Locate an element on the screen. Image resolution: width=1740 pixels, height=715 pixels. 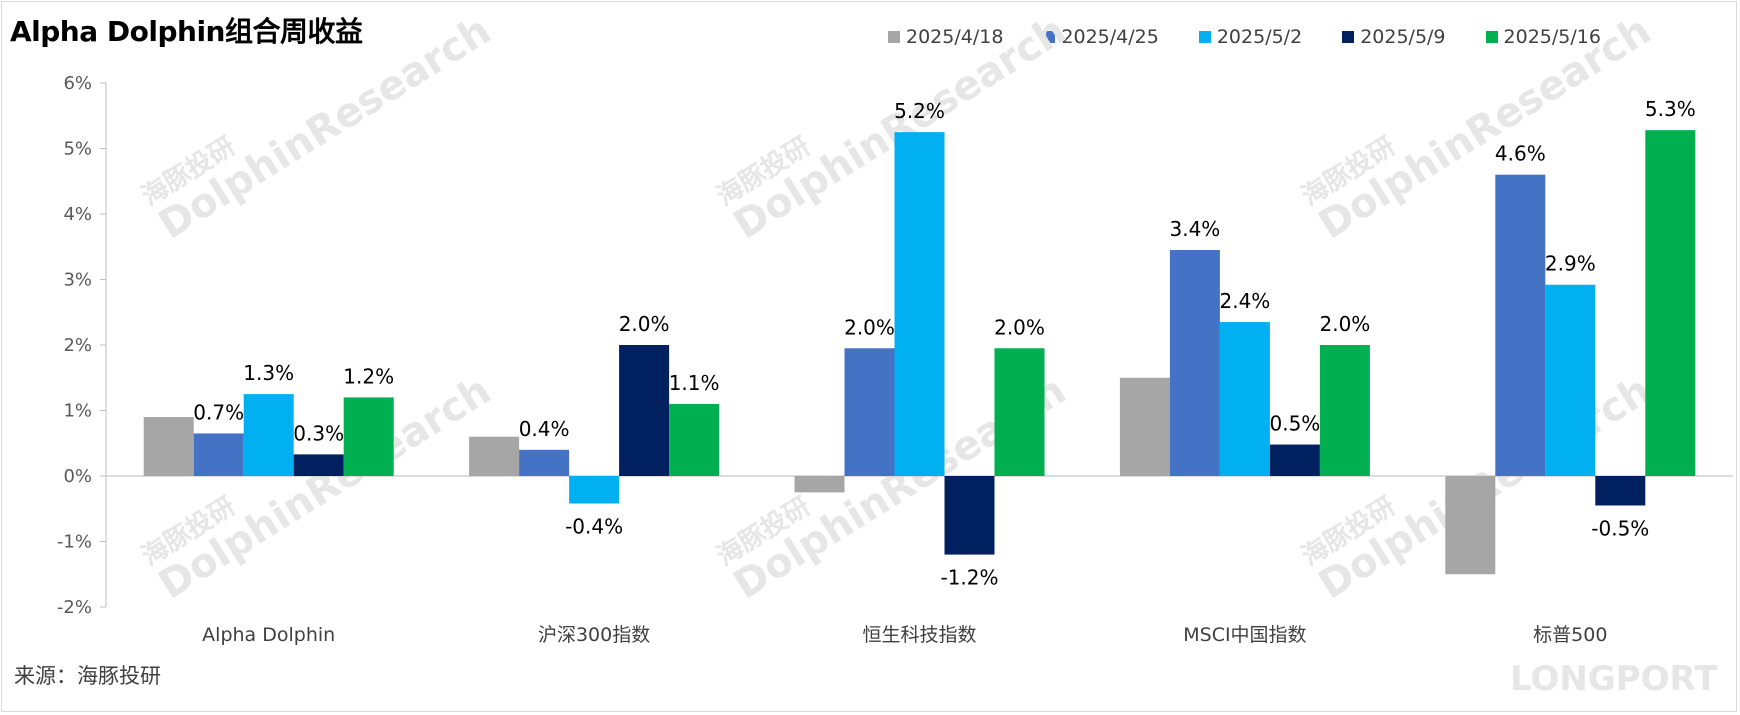
data-label: 0.7% is located at coordinates (218, 412).